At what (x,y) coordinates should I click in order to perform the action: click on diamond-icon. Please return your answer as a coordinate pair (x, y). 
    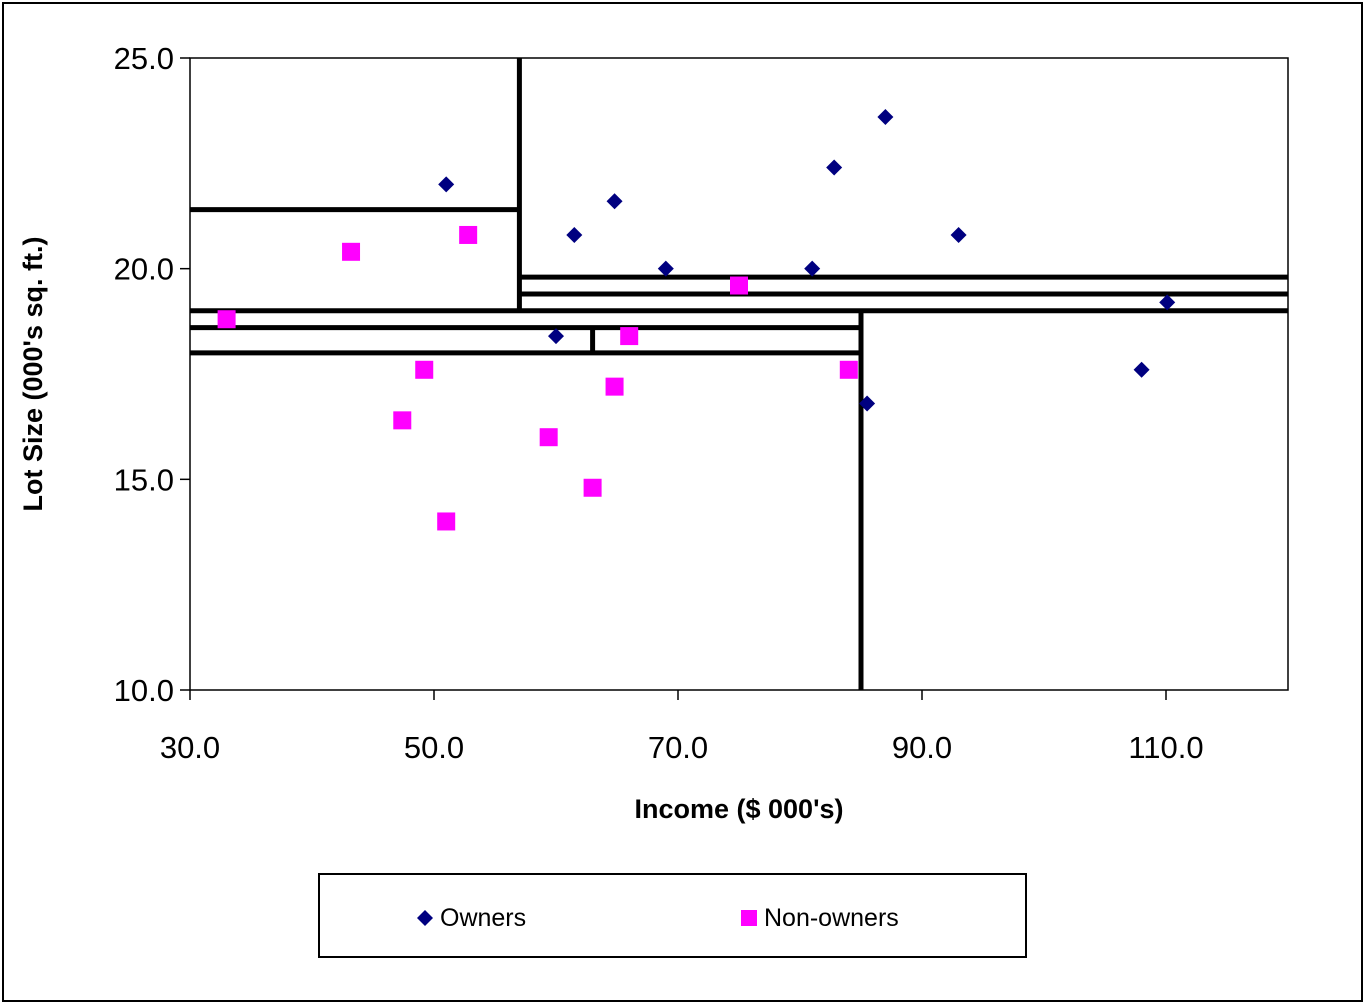
    Looking at the image, I should click on (425, 918).